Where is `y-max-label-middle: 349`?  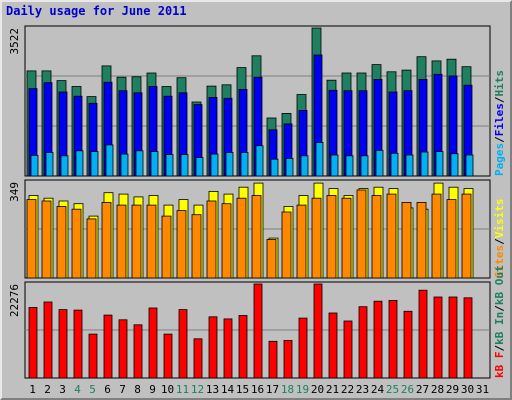 y-max-label-middle: 349 is located at coordinates (14, 192).